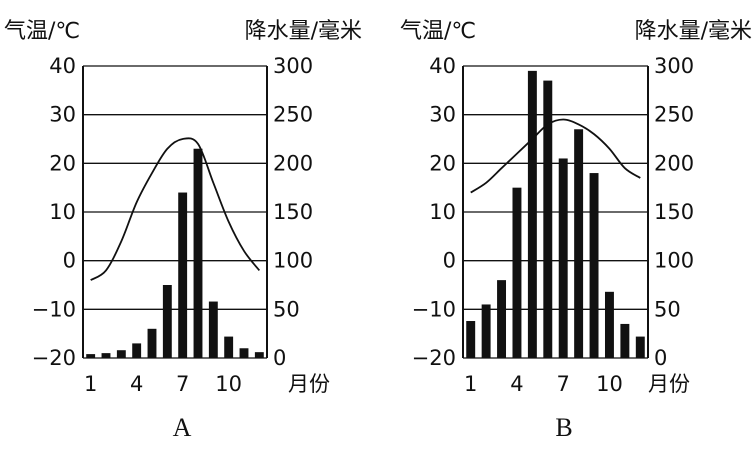 The height and width of the screenshot is (453, 754). What do you see at coordinates (62, 66) in the screenshot?
I see `panel-a-temp-tick-label: 40` at bounding box center [62, 66].